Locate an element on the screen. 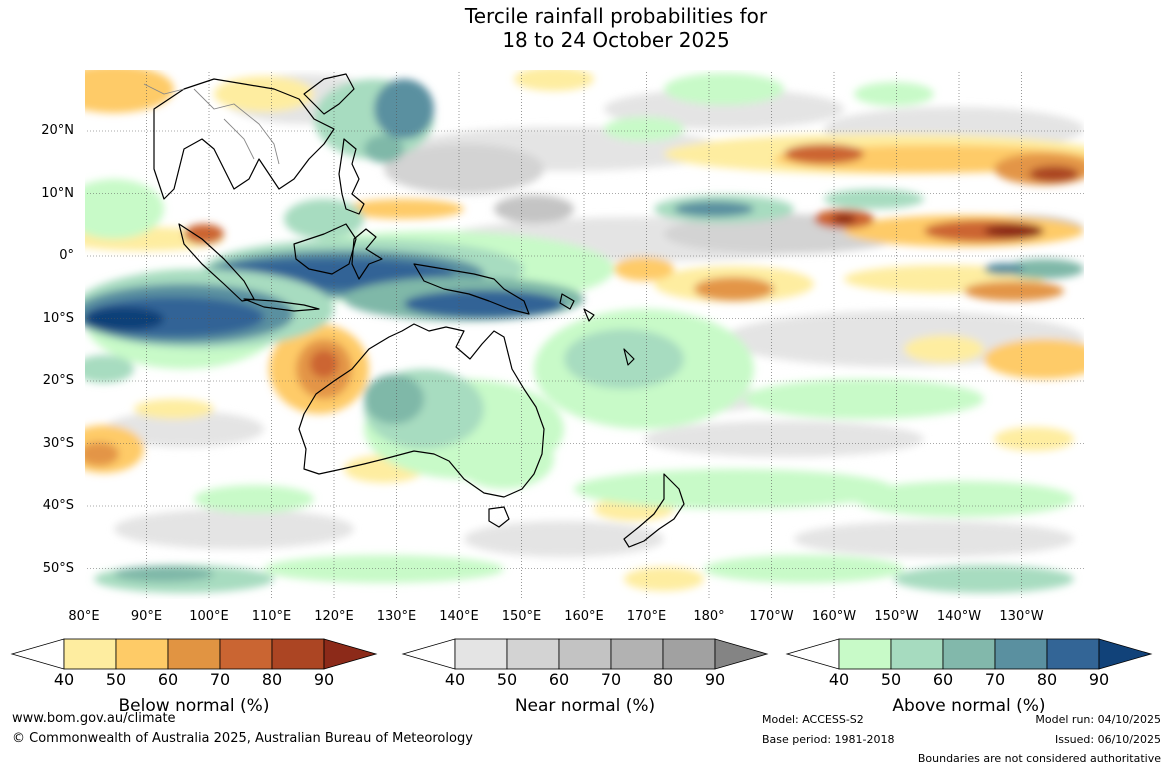 The height and width of the screenshot is (770, 1173). issued-text: Issued: 06/10/2025 is located at coordinates (1107, 739).